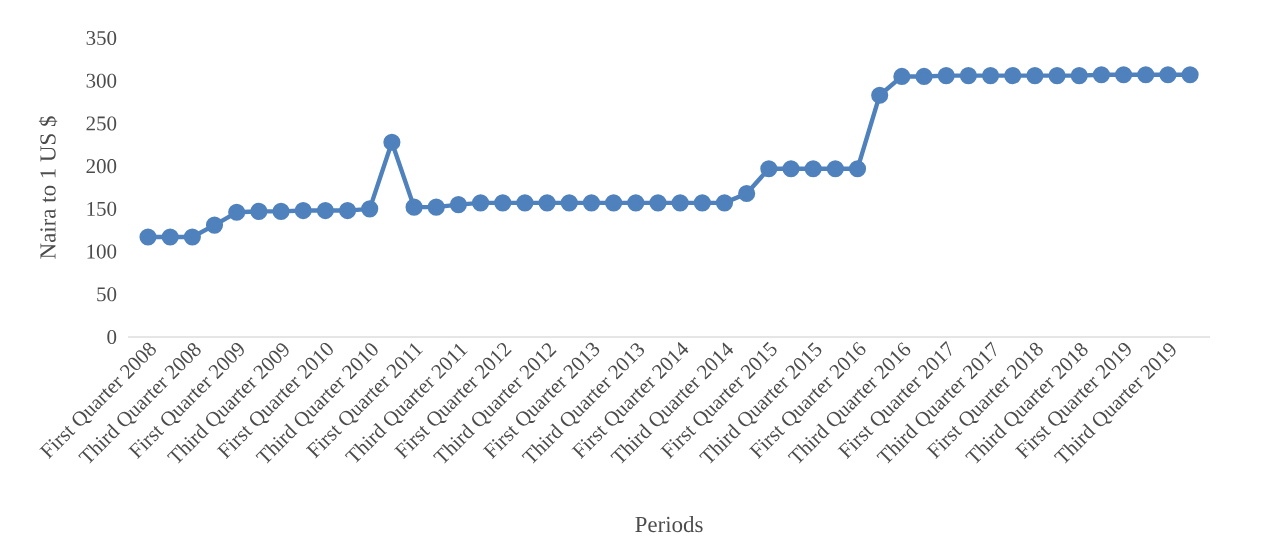 The height and width of the screenshot is (541, 1261). Describe the element at coordinates (101, 38) in the screenshot. I see `y-tick-label: 350` at that location.